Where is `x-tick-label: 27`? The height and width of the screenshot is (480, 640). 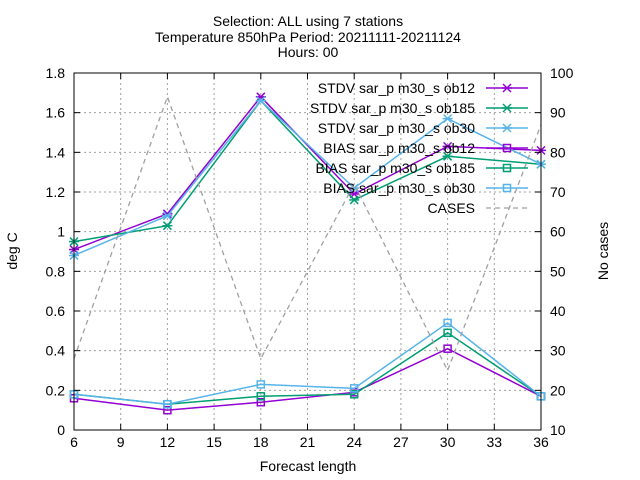 x-tick-label: 27 is located at coordinates (401, 442).